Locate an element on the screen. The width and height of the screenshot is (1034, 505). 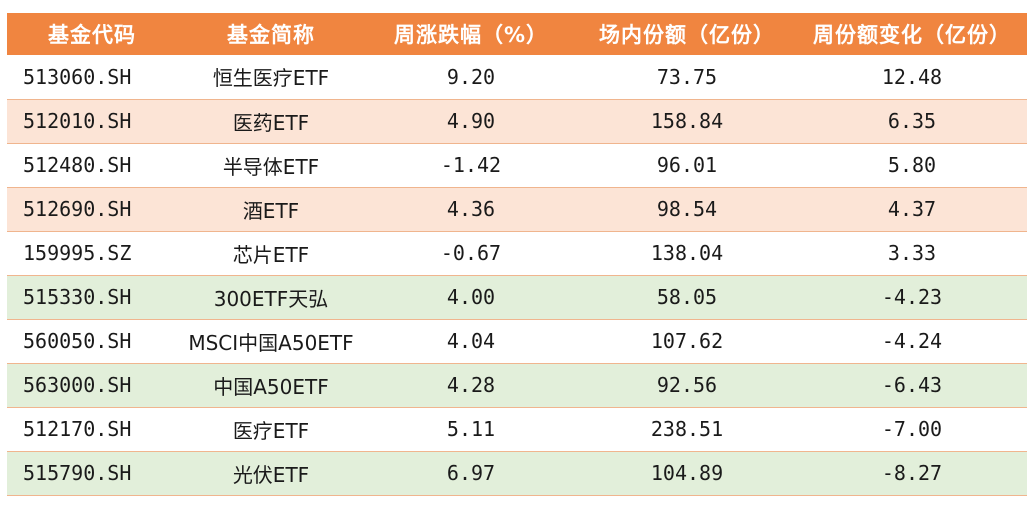
fund-name-cell: 酒ETF is located at coordinates (271, 209).